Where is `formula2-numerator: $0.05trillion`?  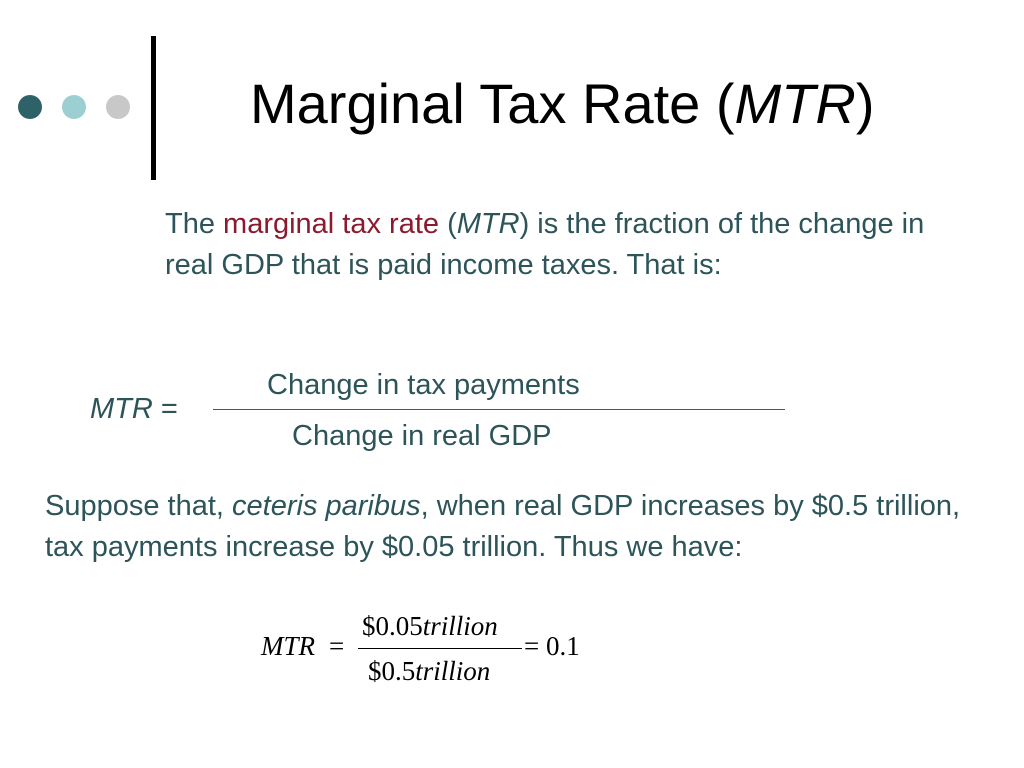 formula2-numerator: $0.05trillion is located at coordinates (430, 626).